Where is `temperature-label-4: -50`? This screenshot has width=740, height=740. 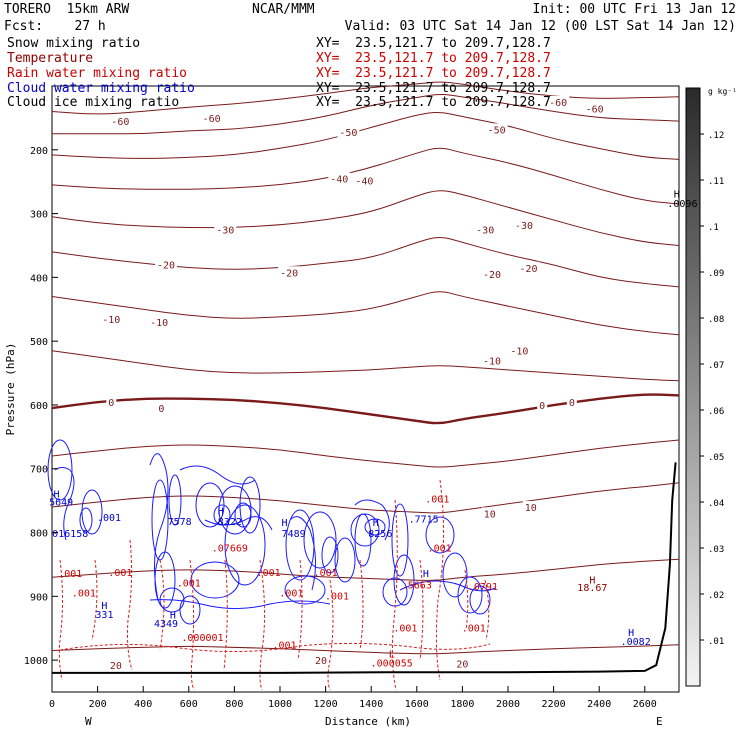 temperature-label-4: -50 is located at coordinates (348, 133).